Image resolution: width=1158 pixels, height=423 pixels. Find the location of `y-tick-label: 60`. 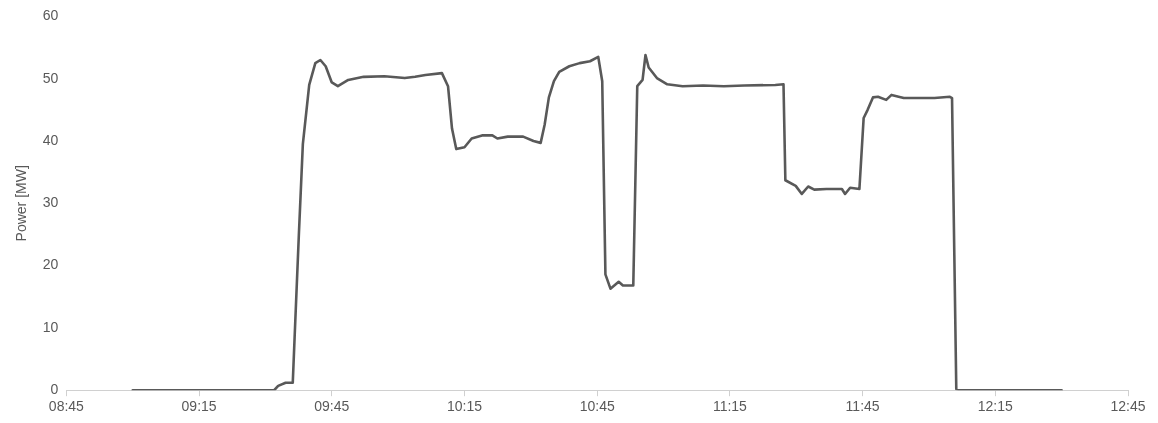

y-tick-label: 60 is located at coordinates (50, 15).